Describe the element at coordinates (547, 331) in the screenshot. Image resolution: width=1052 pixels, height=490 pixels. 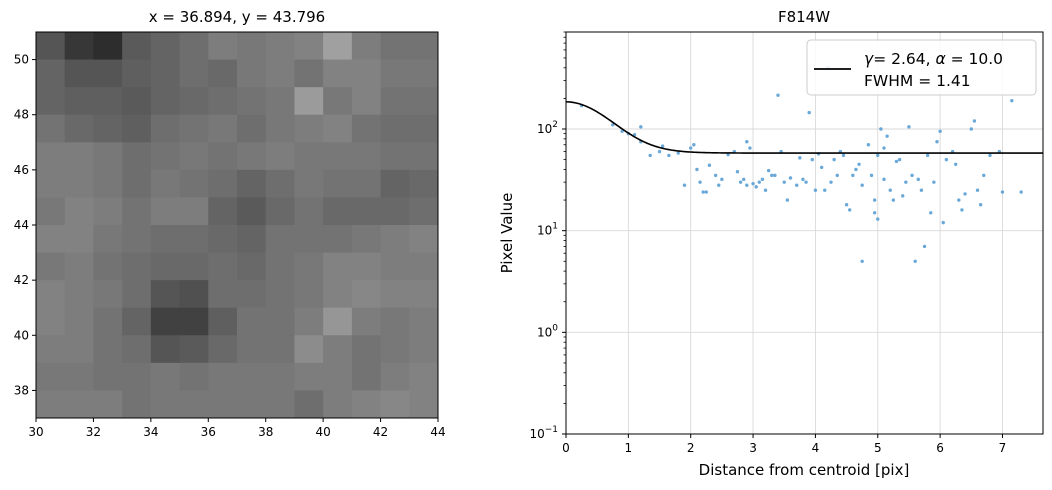
I see `y-tick-label: 100` at that location.